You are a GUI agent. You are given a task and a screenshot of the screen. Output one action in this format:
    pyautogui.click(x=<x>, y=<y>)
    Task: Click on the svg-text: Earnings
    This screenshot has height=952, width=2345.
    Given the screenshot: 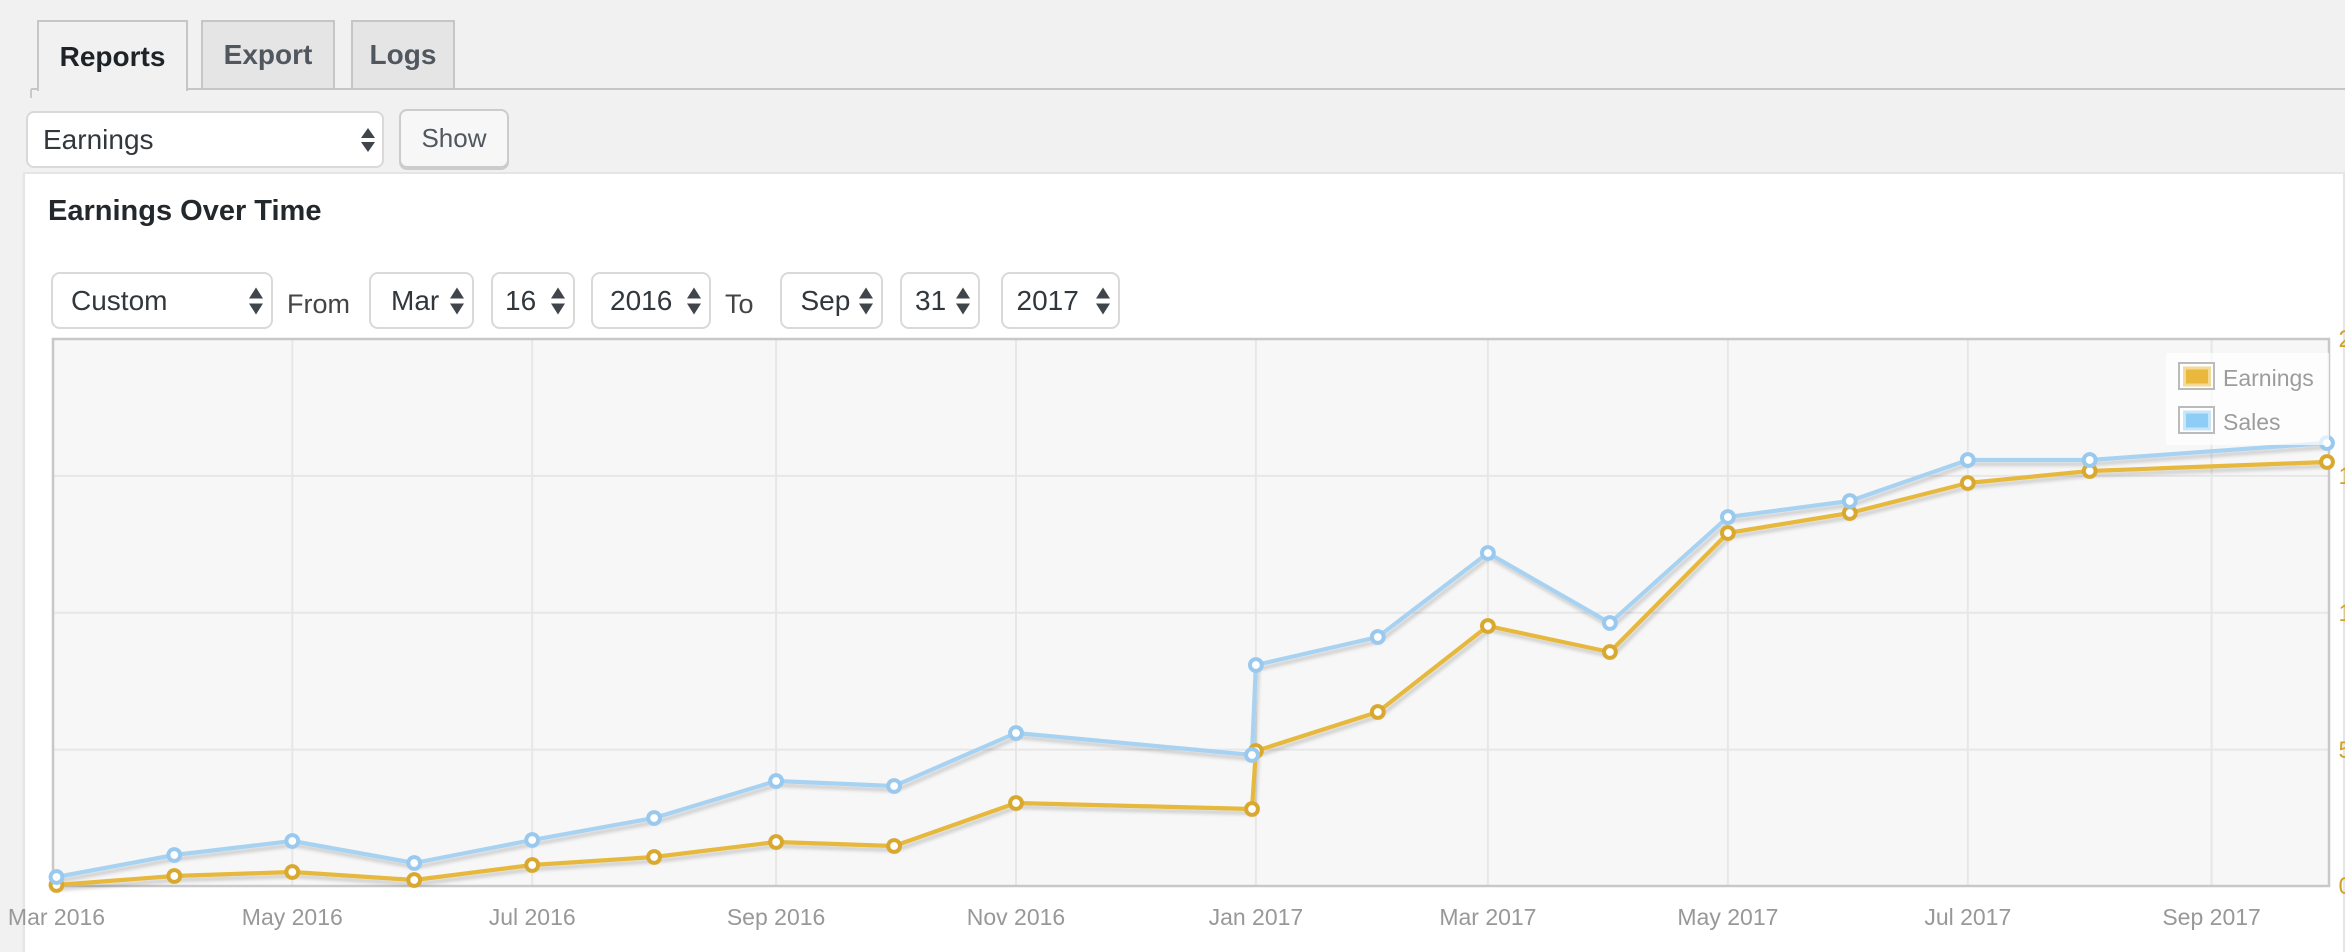 What is the action you would take?
    pyautogui.click(x=2268, y=378)
    